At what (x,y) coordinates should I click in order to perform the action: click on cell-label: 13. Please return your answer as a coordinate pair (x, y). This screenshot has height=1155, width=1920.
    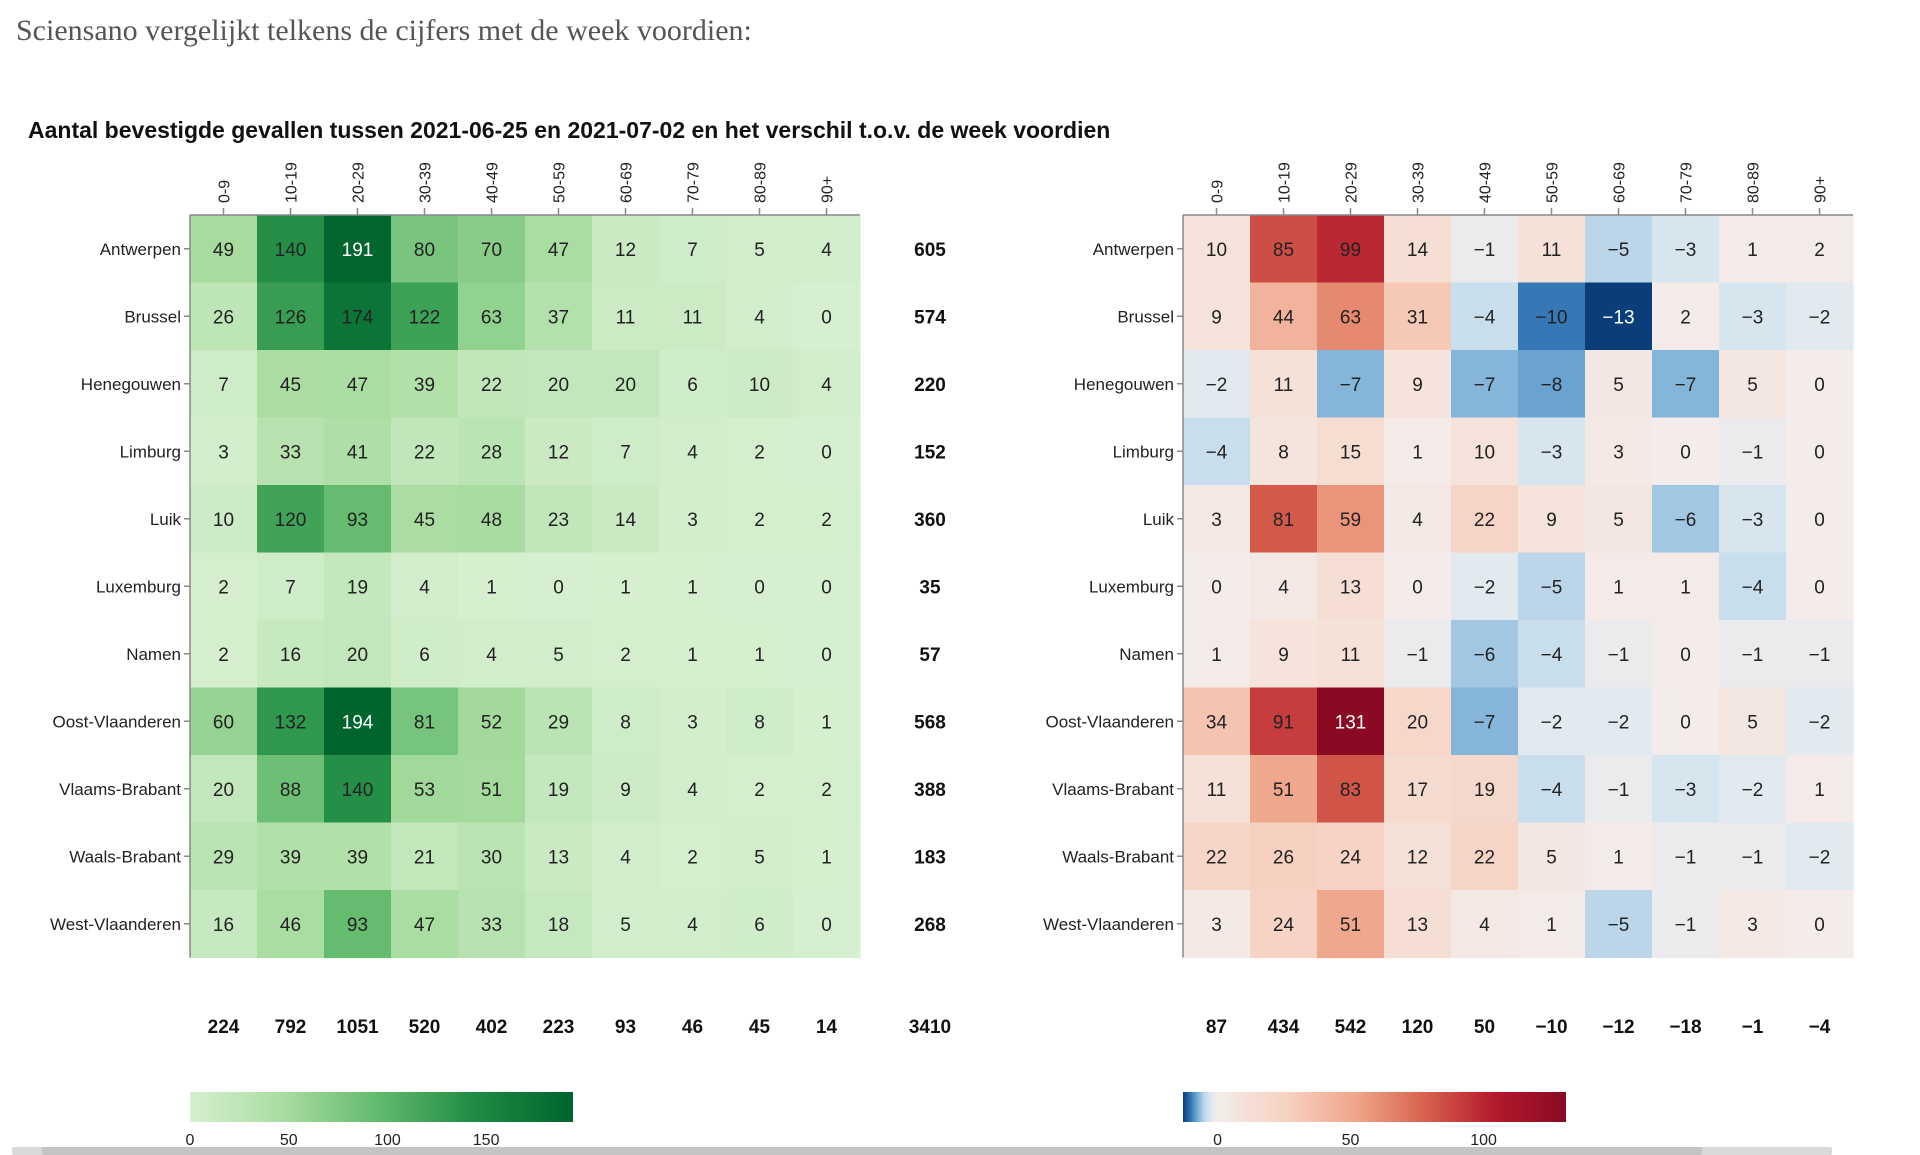
    Looking at the image, I should click on (558, 857).